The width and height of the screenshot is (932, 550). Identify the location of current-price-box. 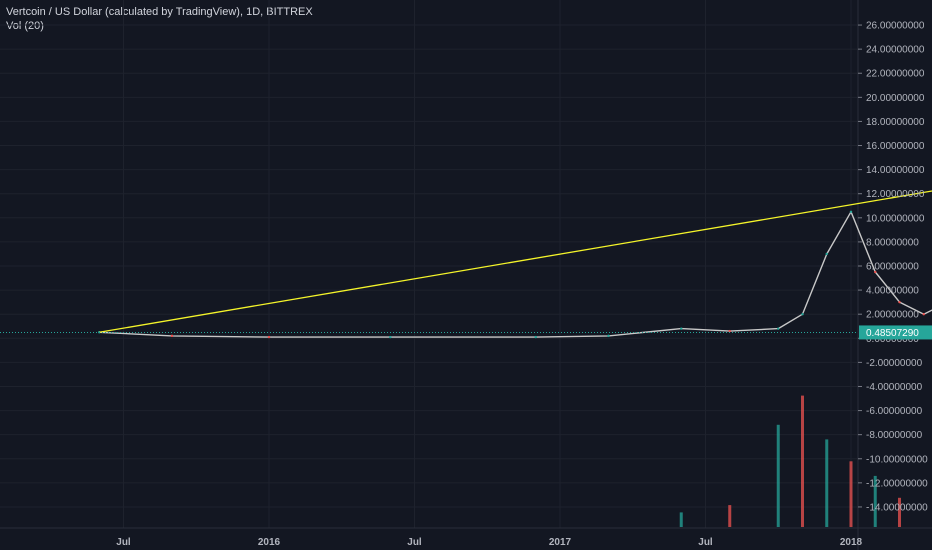
(895, 332).